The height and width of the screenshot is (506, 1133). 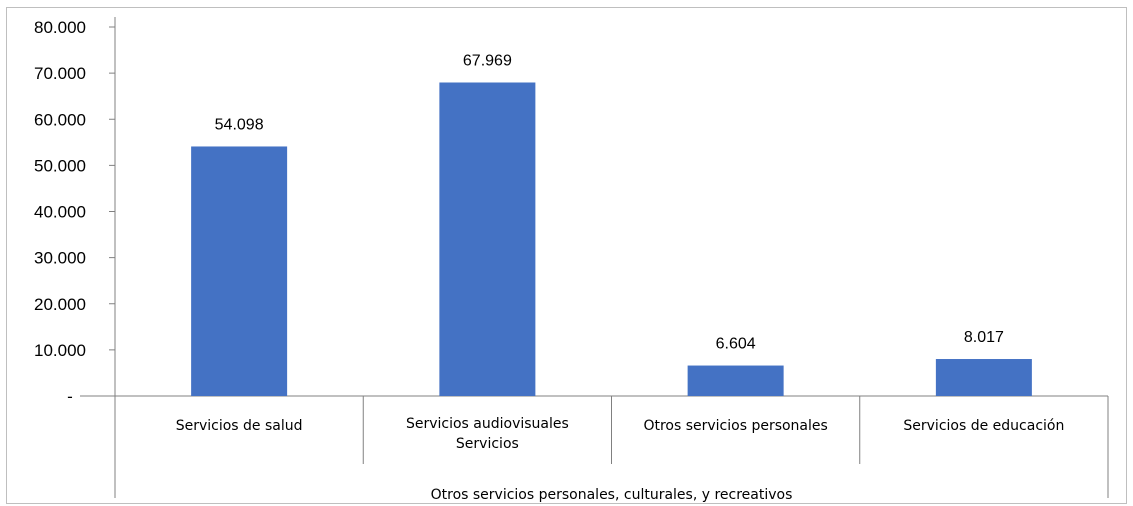 What do you see at coordinates (736, 344) in the screenshot?
I see `data-label: 6.604` at bounding box center [736, 344].